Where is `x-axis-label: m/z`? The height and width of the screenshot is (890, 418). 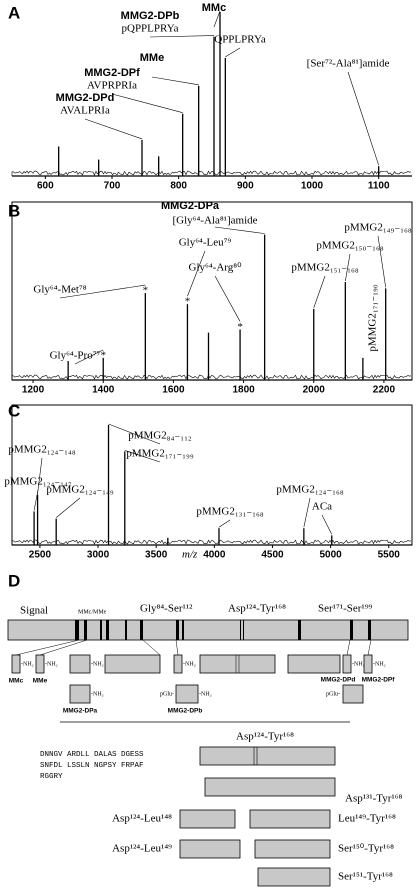 x-axis-label: m/z is located at coordinates (190, 555).